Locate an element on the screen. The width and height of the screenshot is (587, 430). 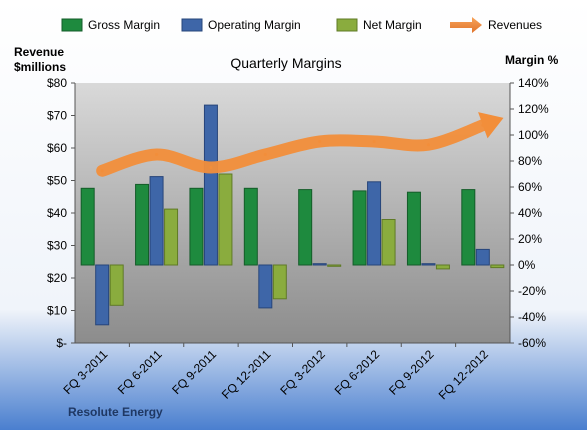
chart-title: Quarterly Margins is located at coordinates (285, 63).